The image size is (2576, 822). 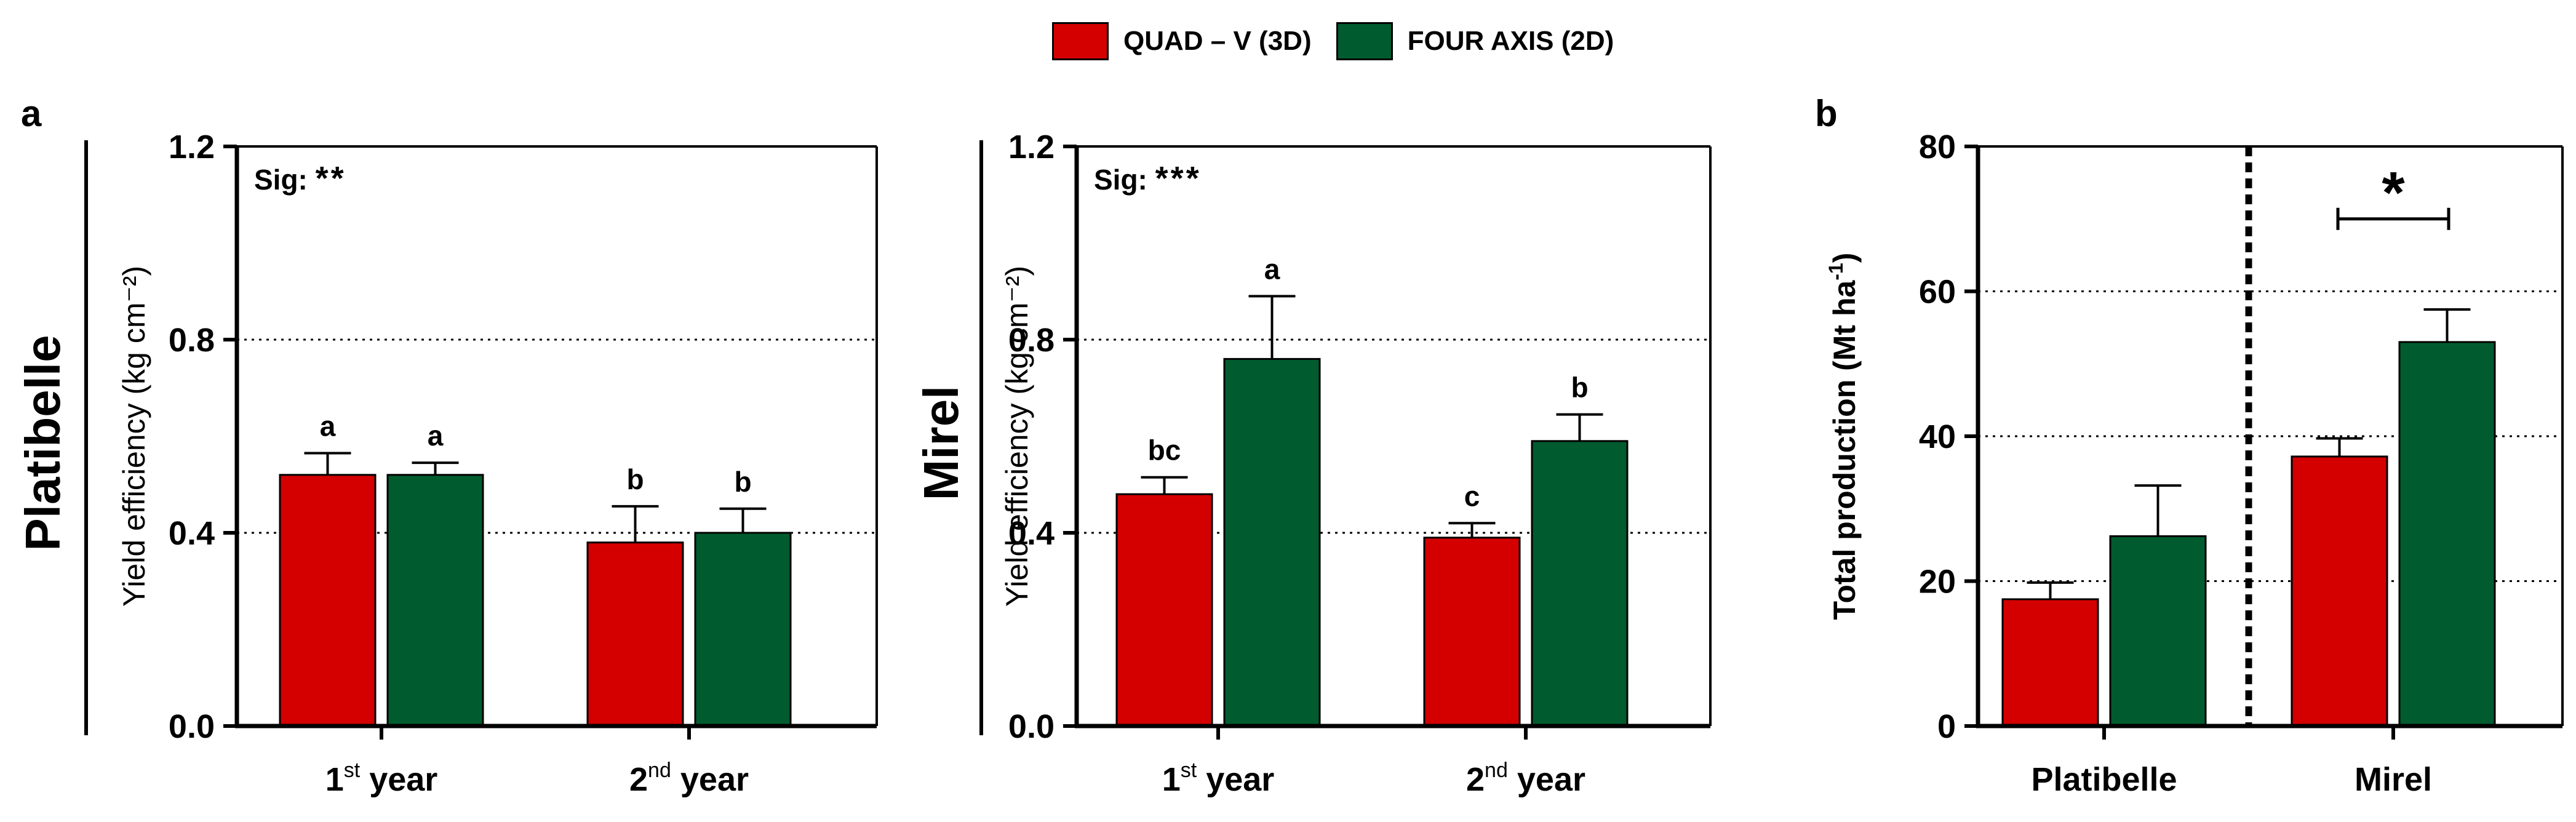 I want to click on panel-letter-b: b, so click(x=1826, y=113).